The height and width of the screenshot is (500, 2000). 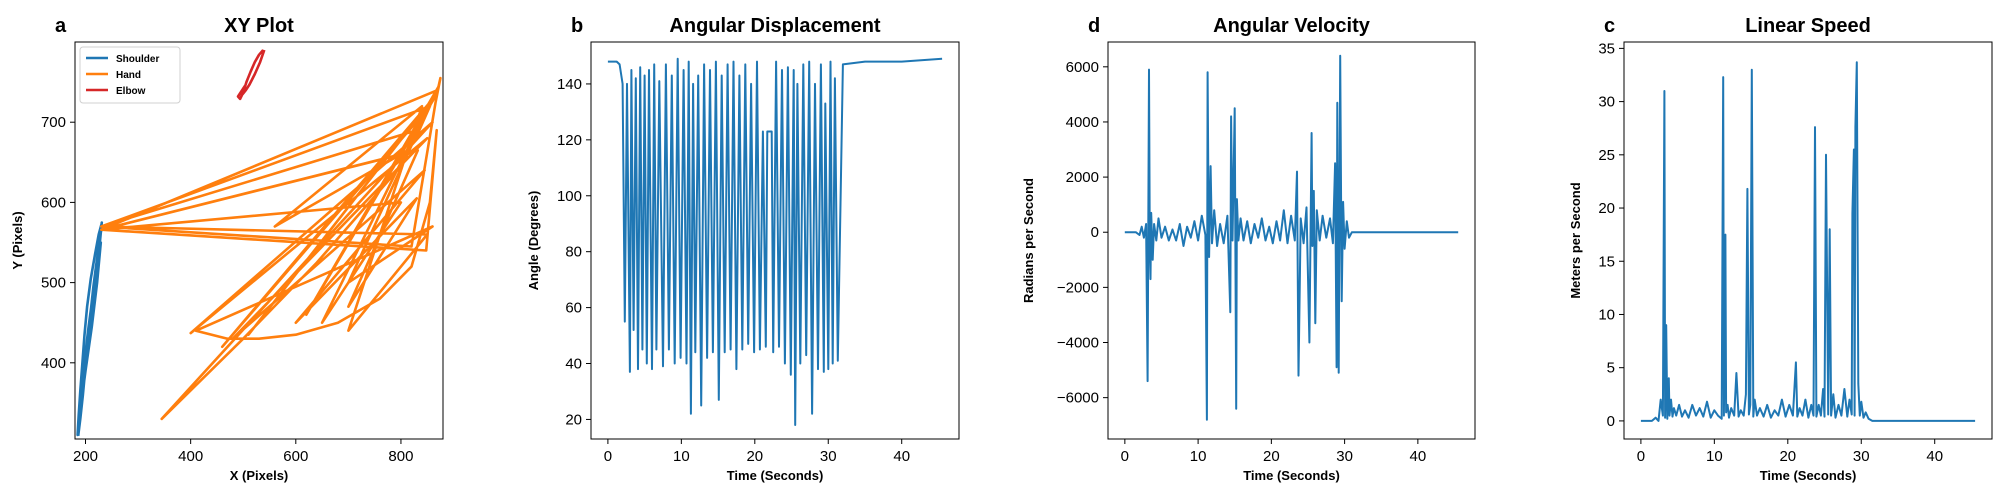 I want to click on panel-letter: a, so click(x=61, y=26).